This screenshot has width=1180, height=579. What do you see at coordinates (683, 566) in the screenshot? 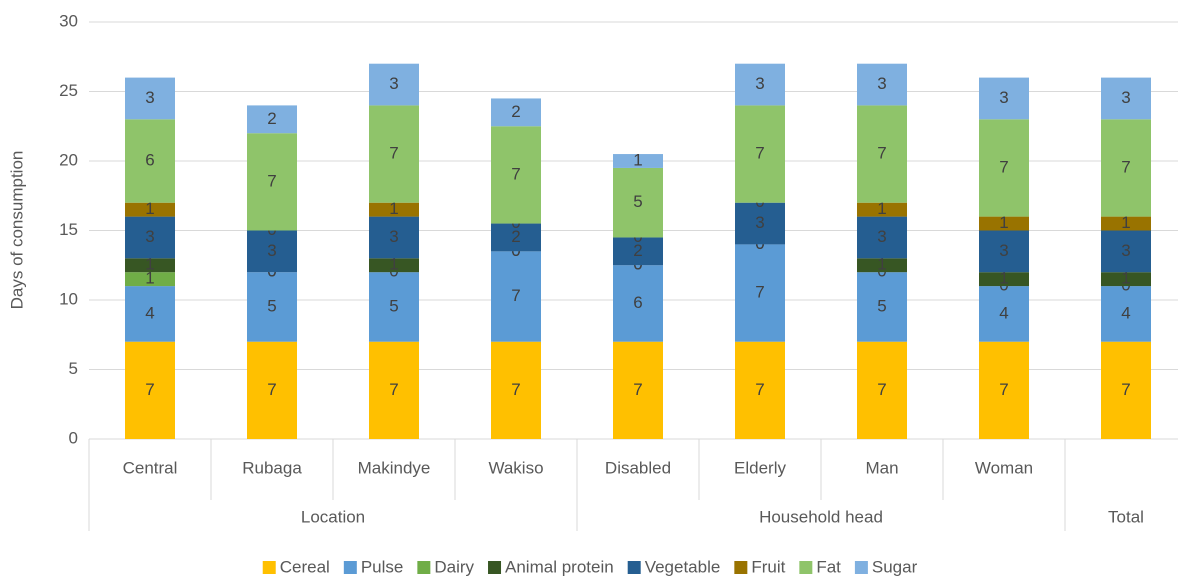
I see `legend-label: Vegetable` at bounding box center [683, 566].